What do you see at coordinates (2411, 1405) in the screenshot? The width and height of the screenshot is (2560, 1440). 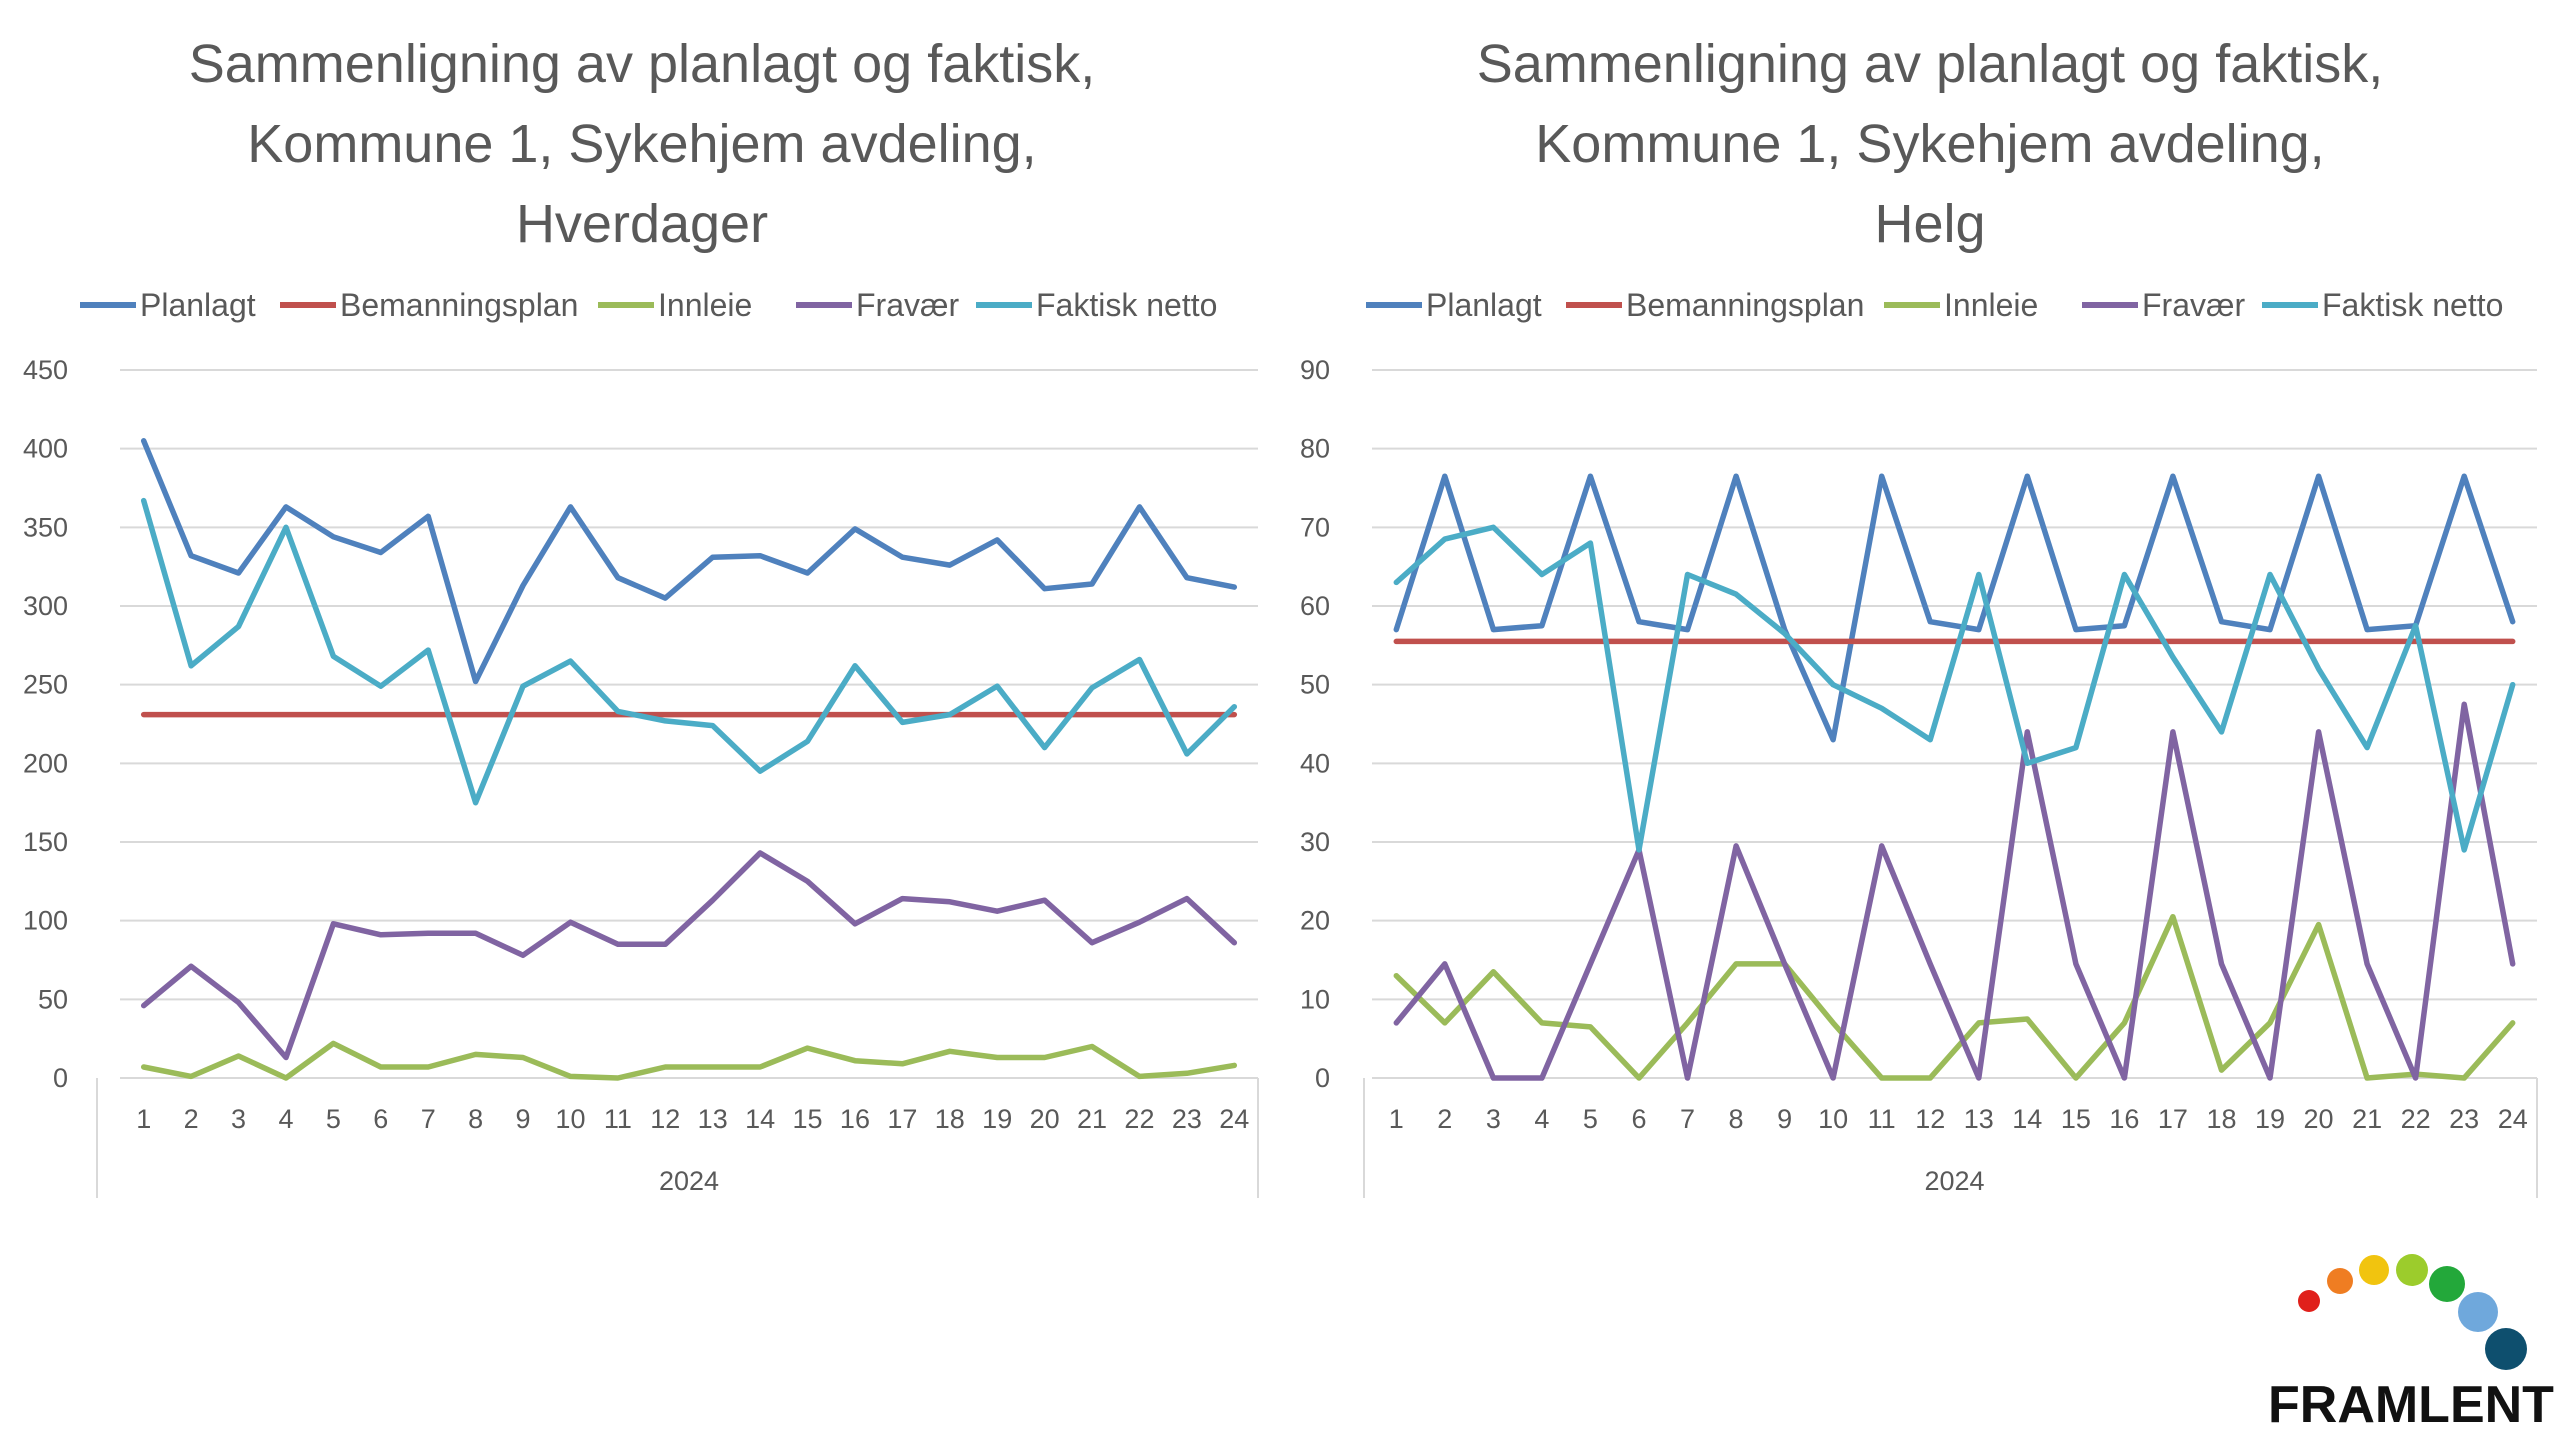 I see `logo-wordmark: FRAMLENT` at bounding box center [2411, 1405].